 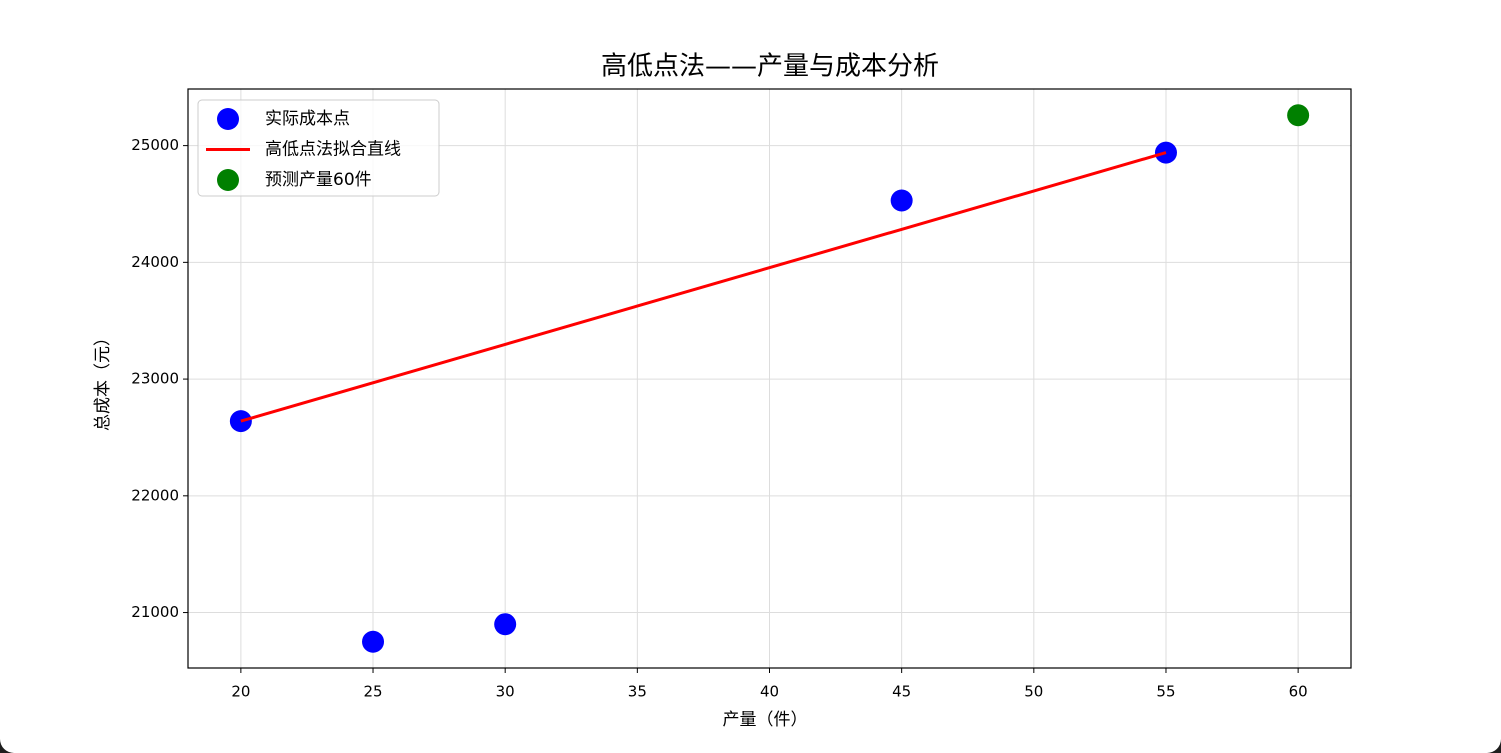 I want to click on x-tick-label: 25, so click(x=372, y=692).